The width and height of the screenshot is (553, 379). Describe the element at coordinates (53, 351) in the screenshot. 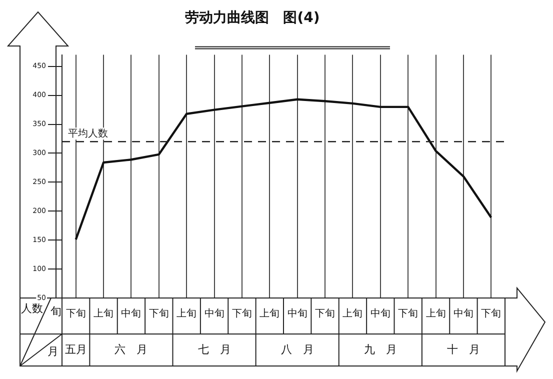

I see `text: 月` at that location.